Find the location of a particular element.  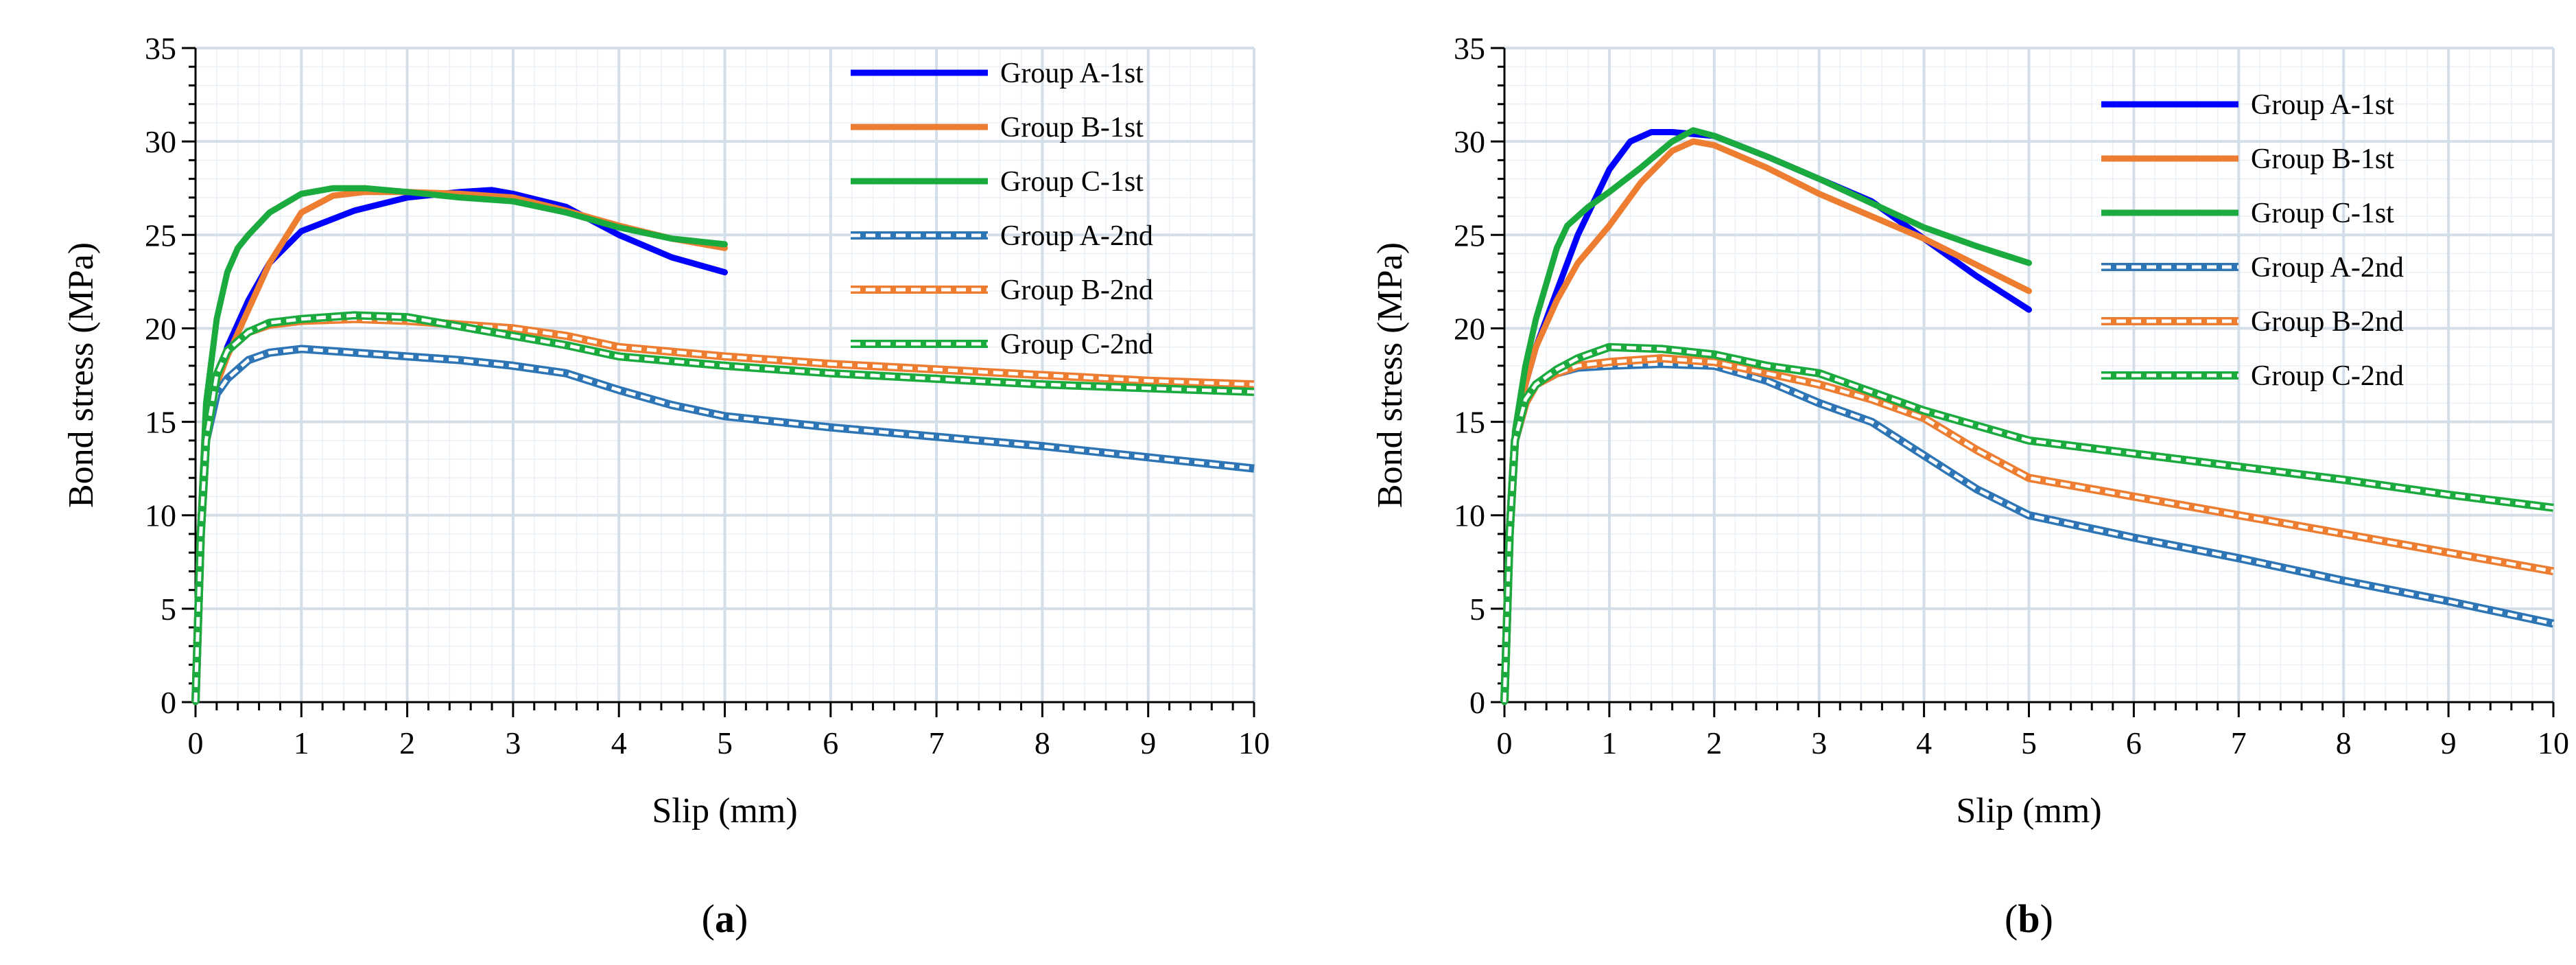

panel-label: (a) is located at coordinates (725, 918).